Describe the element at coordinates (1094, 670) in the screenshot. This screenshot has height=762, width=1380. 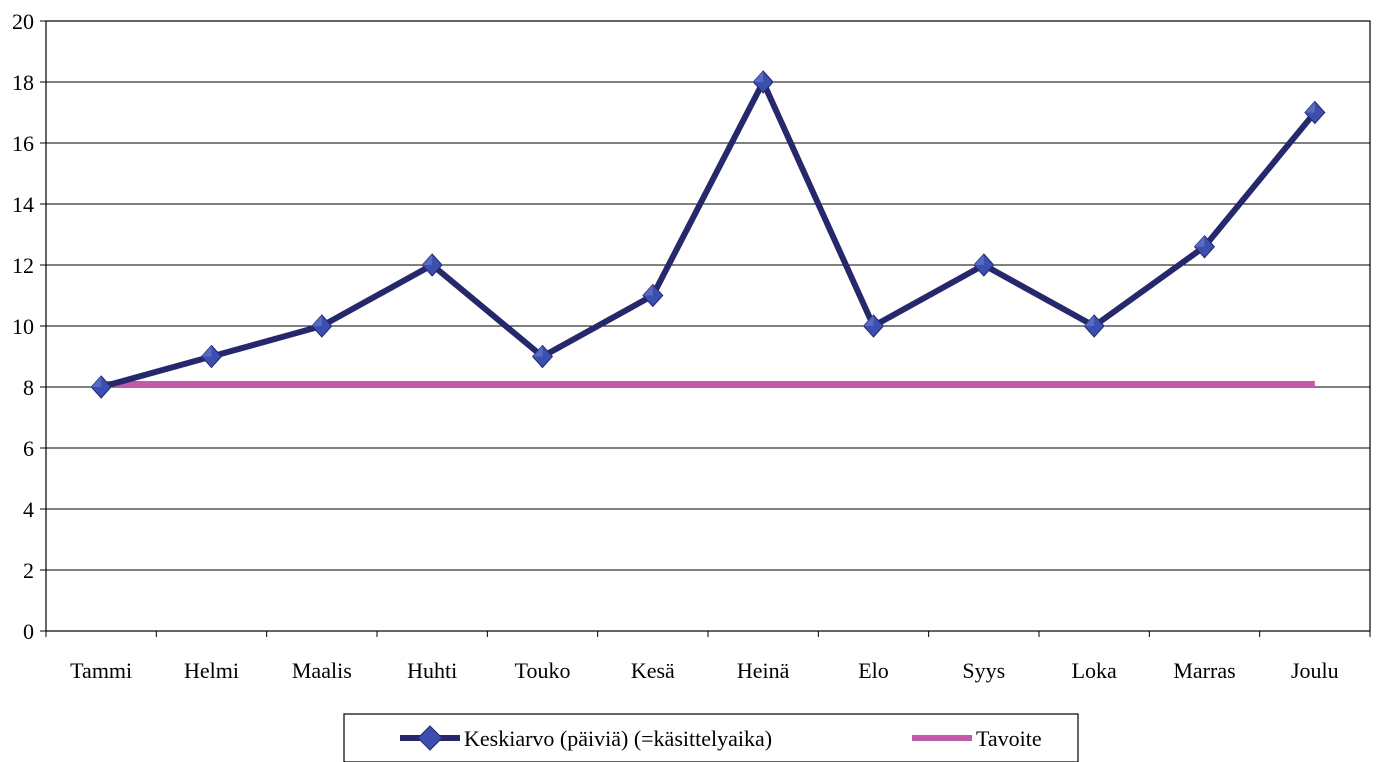
I see `x-tick-label: Loka` at that location.